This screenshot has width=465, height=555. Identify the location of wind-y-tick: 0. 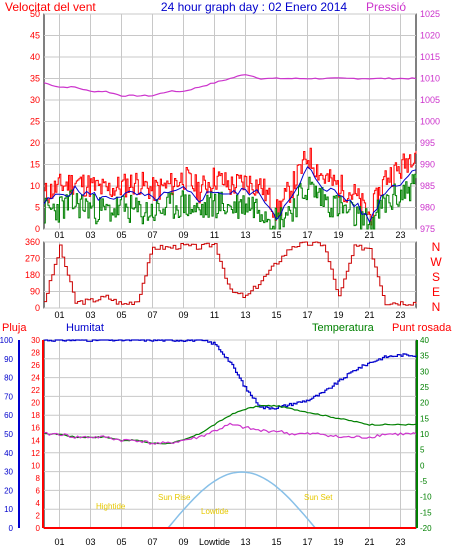
(37, 229).